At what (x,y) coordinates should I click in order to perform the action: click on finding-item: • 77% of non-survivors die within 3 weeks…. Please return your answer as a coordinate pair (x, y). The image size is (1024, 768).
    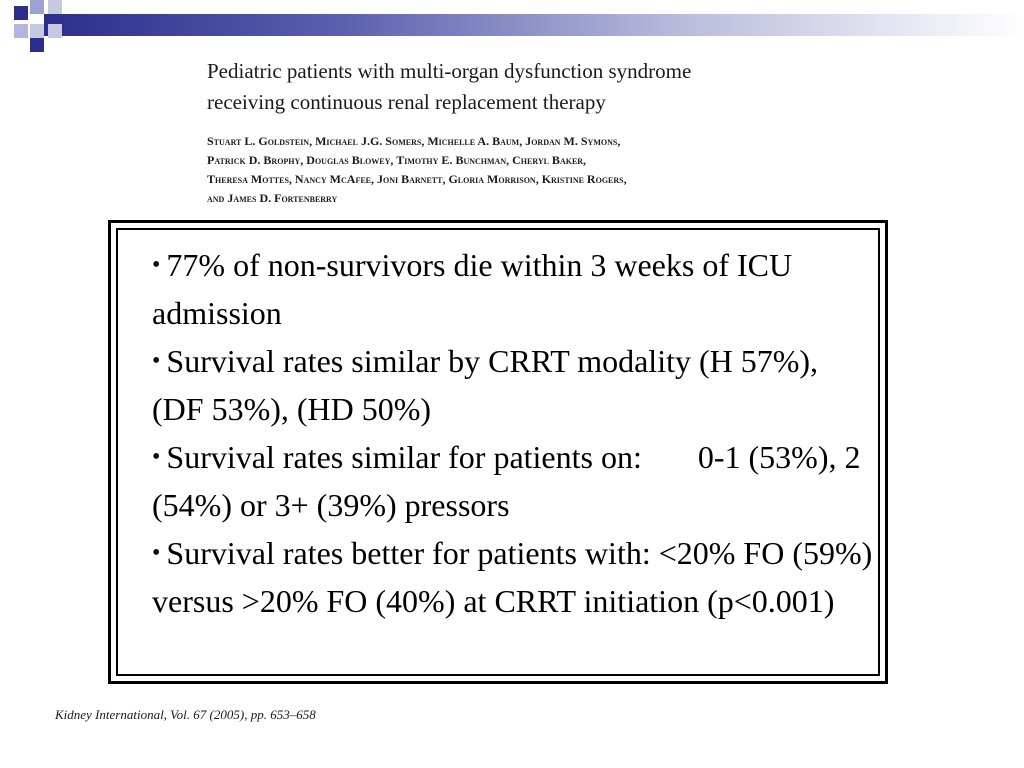
    Looking at the image, I should click on (513, 289).